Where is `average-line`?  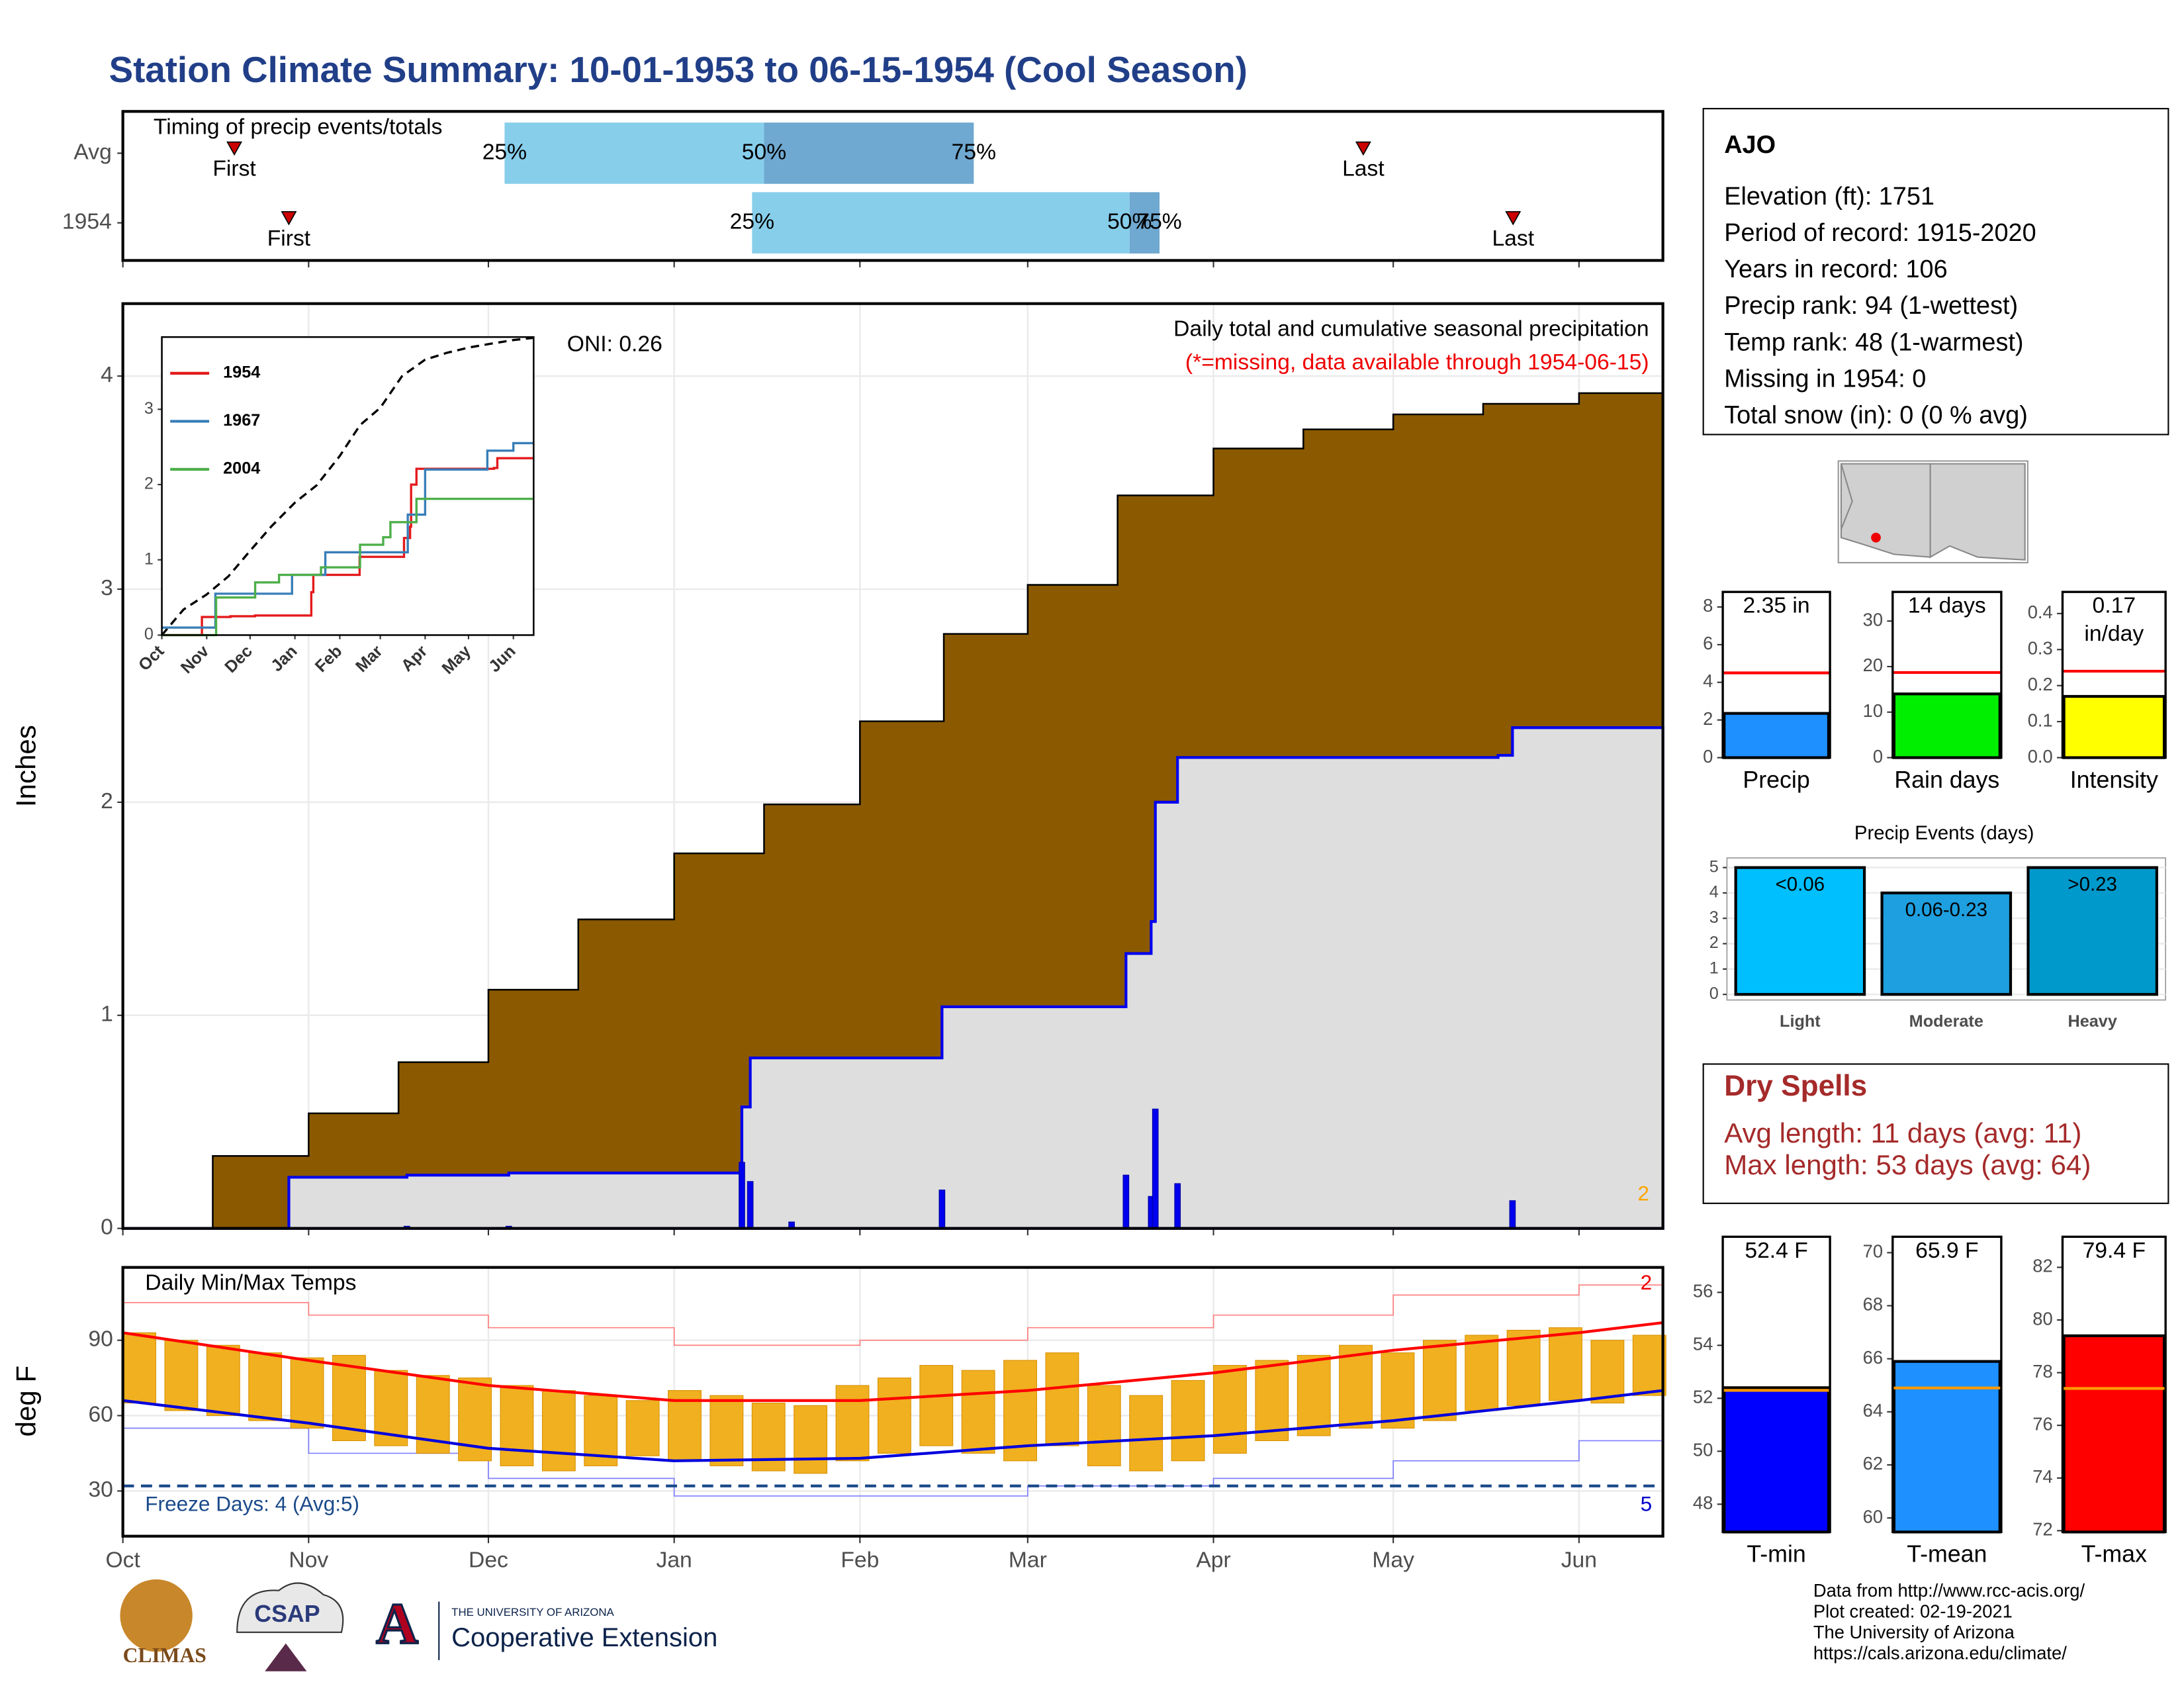
average-line is located at coordinates (893, 1425).